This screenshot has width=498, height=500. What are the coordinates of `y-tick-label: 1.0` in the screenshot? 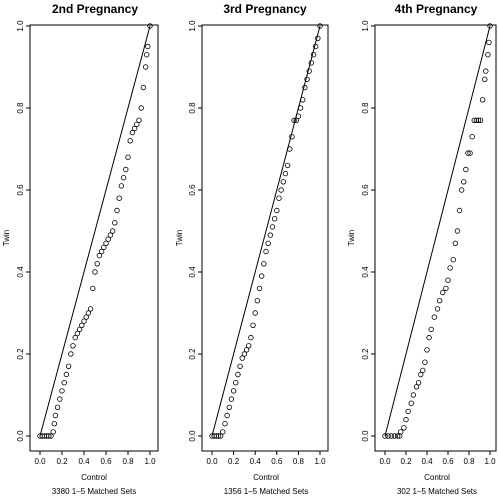 It's located at (20, 26).